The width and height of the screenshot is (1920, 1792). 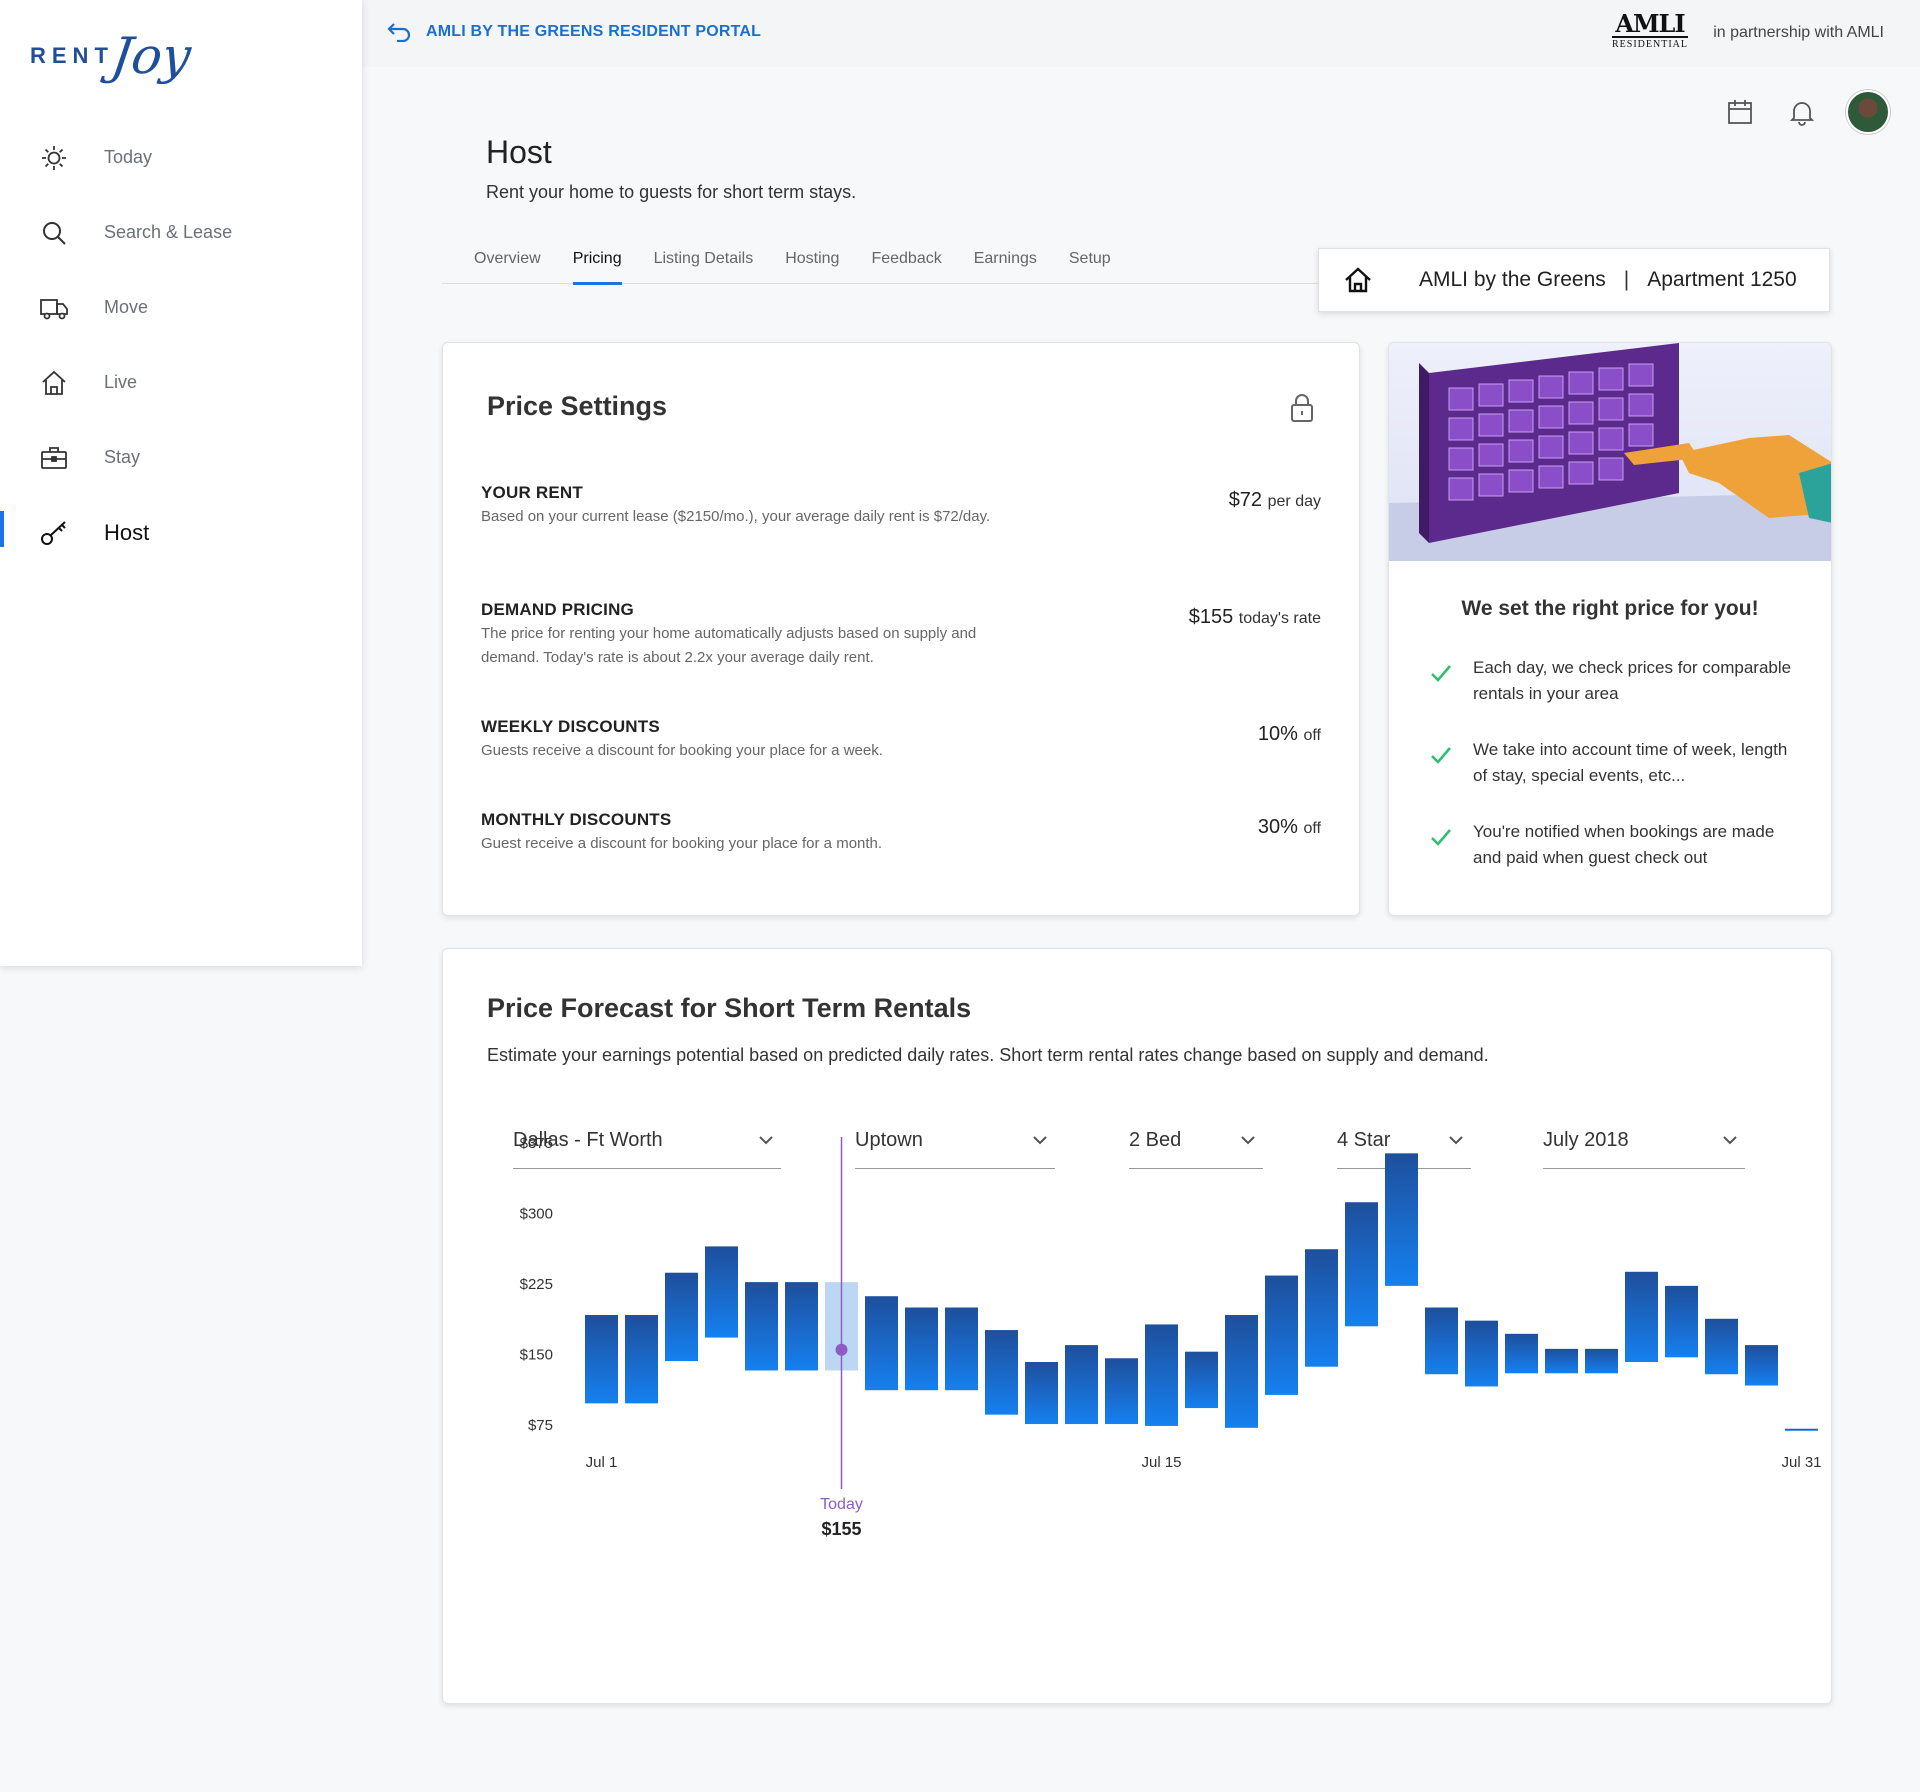 I want to click on sidebar-item-label: Stay, so click(x=122, y=457).